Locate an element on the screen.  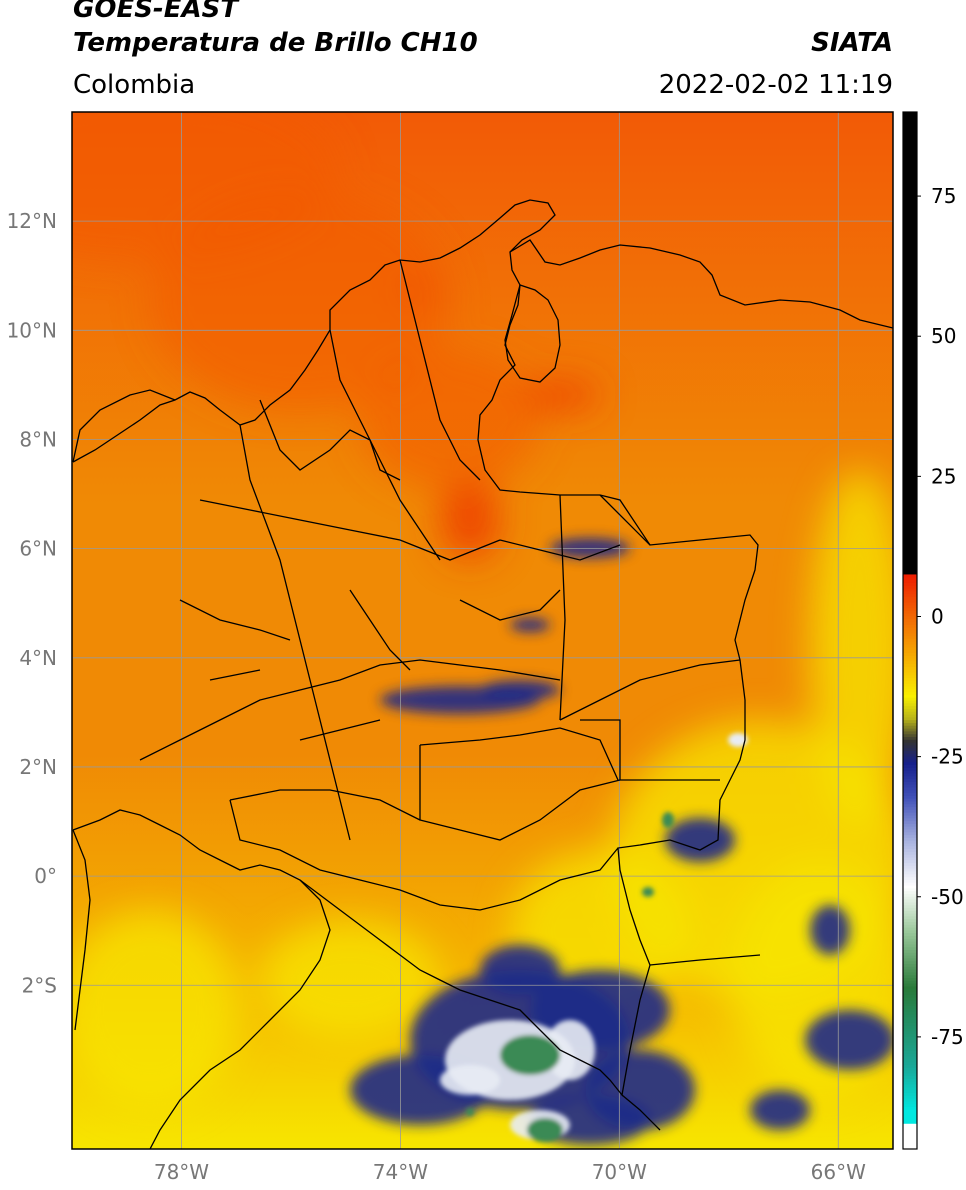
colorbar-tick-label: 50 is located at coordinates (943, 336).